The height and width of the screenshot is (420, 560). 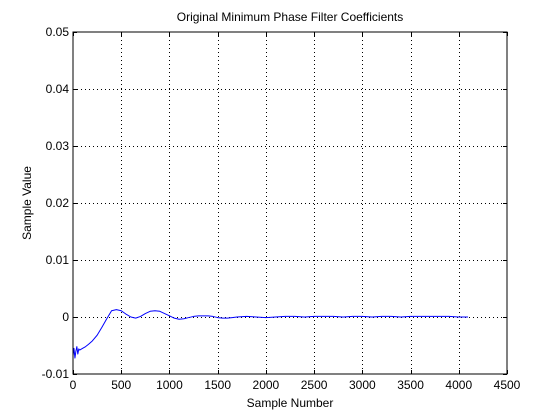 What do you see at coordinates (27, 203) in the screenshot?
I see `y-axis-label: Sample Value` at bounding box center [27, 203].